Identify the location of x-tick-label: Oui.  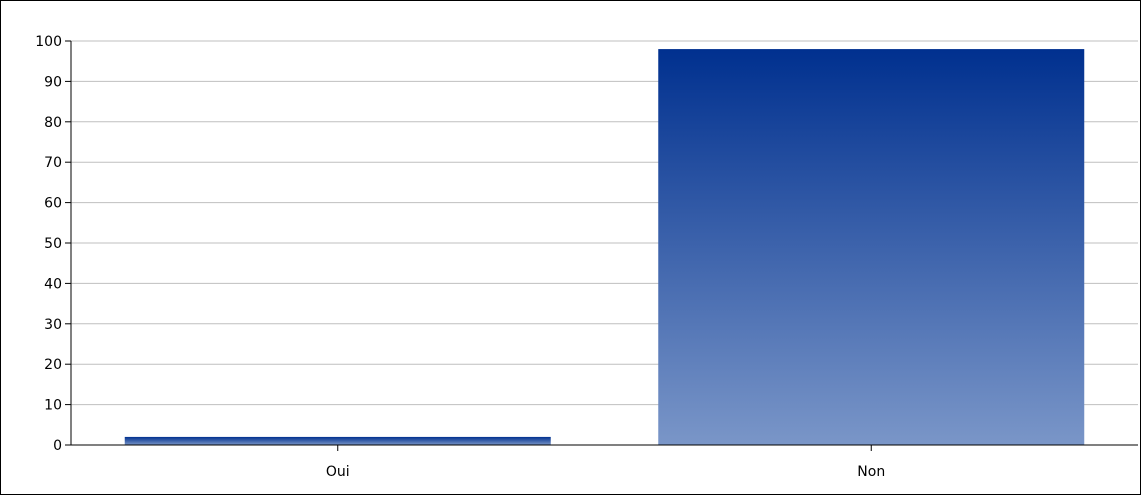
(338, 472).